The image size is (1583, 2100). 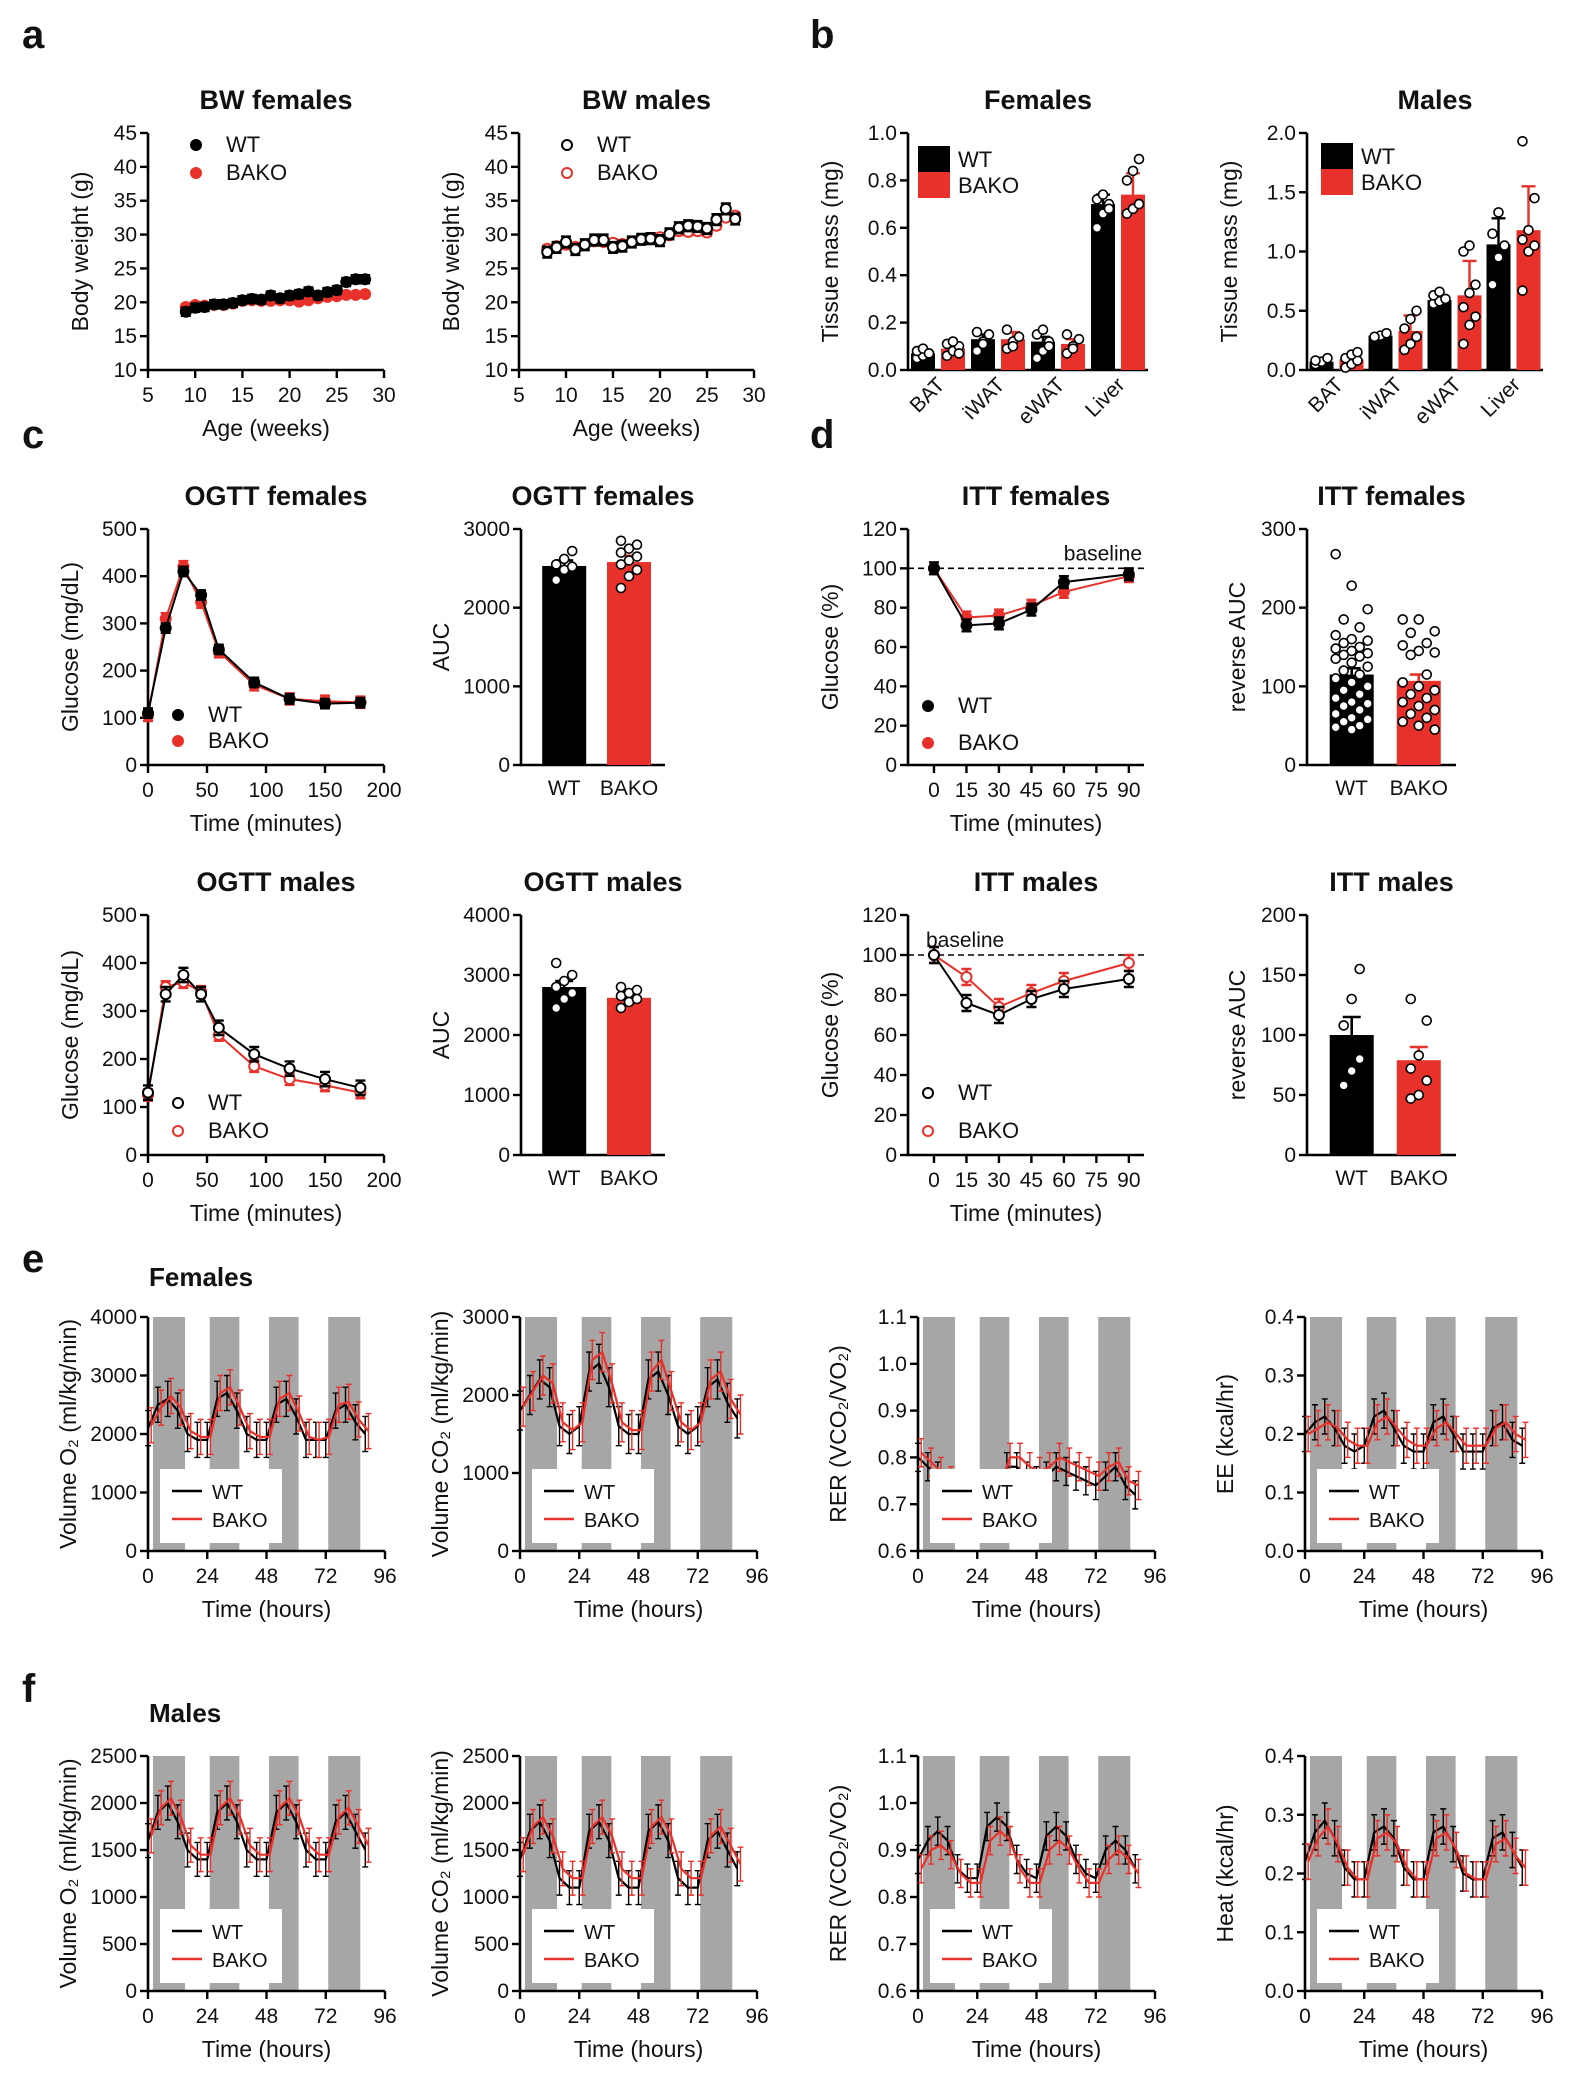 What do you see at coordinates (1419, 1178) in the screenshot?
I see `x-category-label: BAKO` at bounding box center [1419, 1178].